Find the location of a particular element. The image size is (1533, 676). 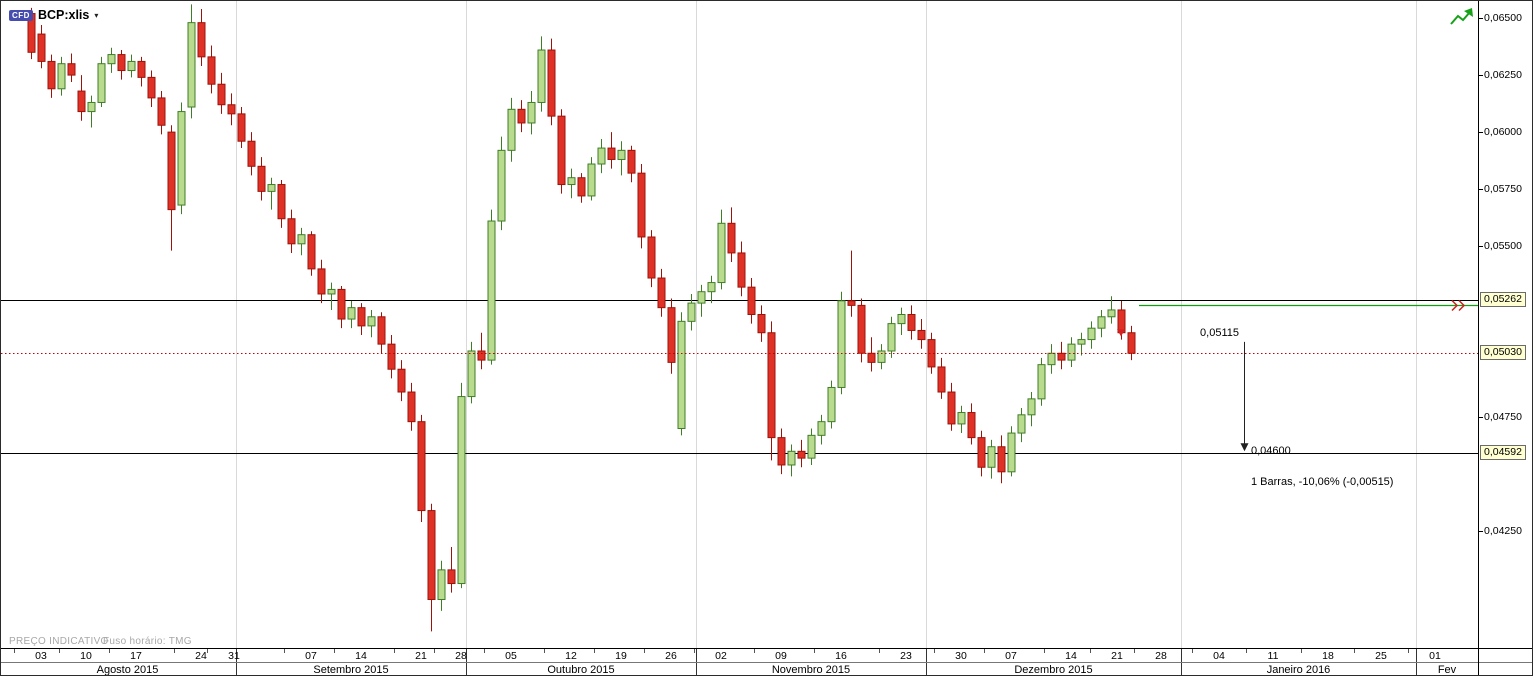

symbol-label: BCP:xlis is located at coordinates (63, 15).